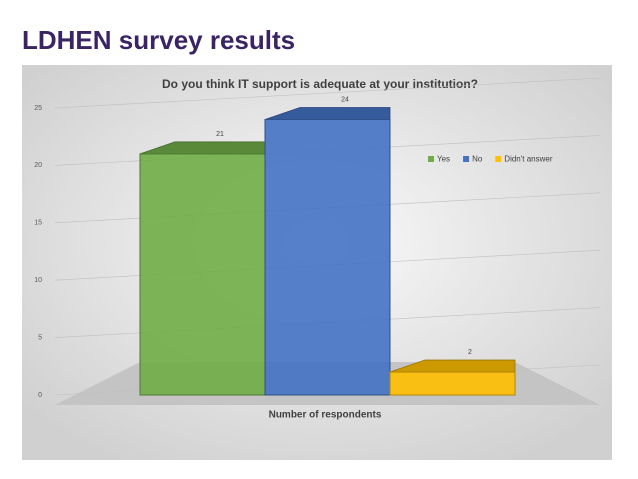 This screenshot has width=638, height=479. I want to click on y-tick-label: 5, so click(40, 337).